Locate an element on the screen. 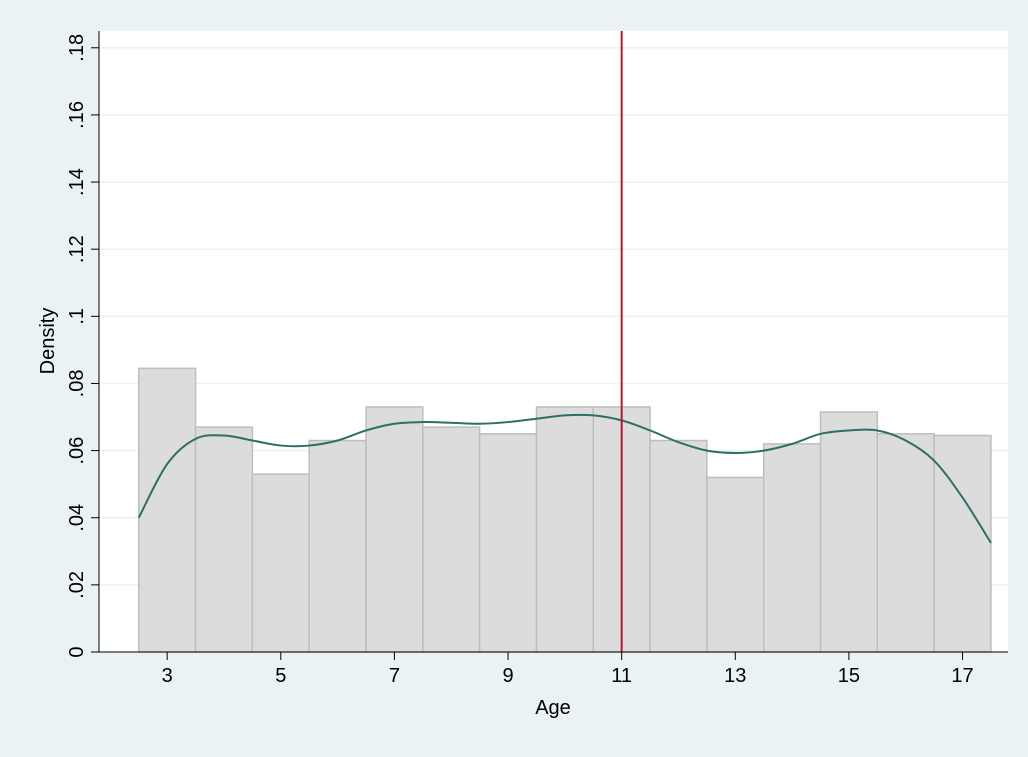 The height and width of the screenshot is (757, 1028). x-axis-ticks: 3 5 7 9 11 13 15 17 is located at coordinates (568, 669).